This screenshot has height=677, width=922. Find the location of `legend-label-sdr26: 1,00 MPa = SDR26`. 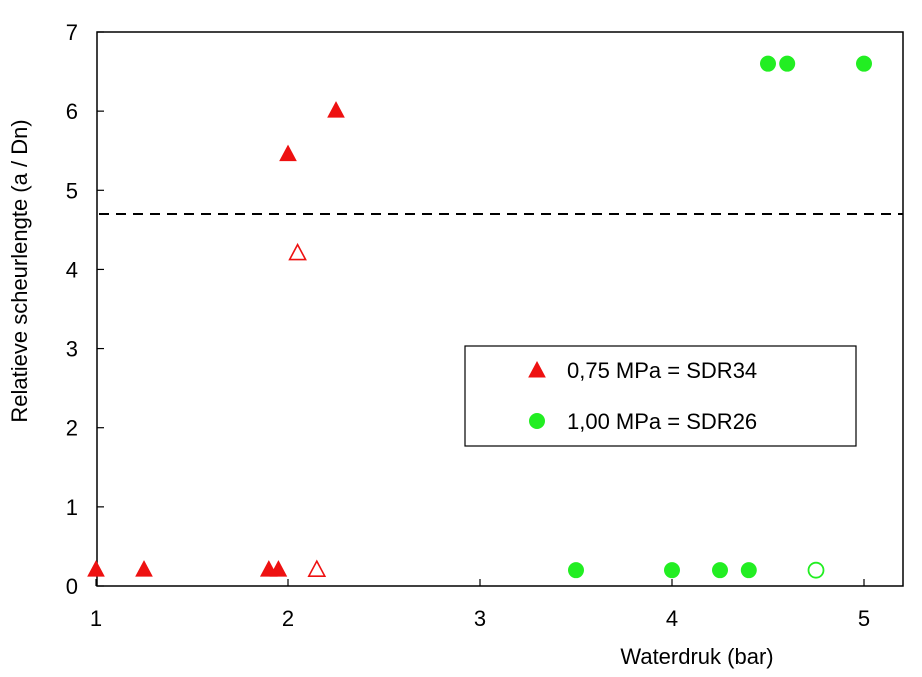

legend-label-sdr26: 1,00 MPa = SDR26 is located at coordinates (662, 421).